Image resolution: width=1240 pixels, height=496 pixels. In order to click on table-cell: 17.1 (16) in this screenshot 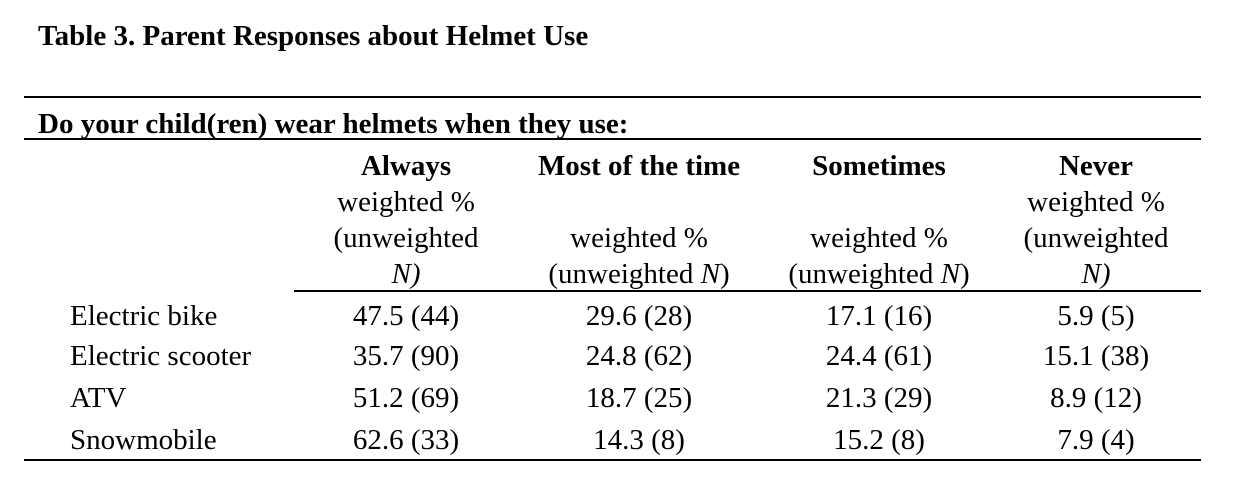, I will do `click(879, 316)`.